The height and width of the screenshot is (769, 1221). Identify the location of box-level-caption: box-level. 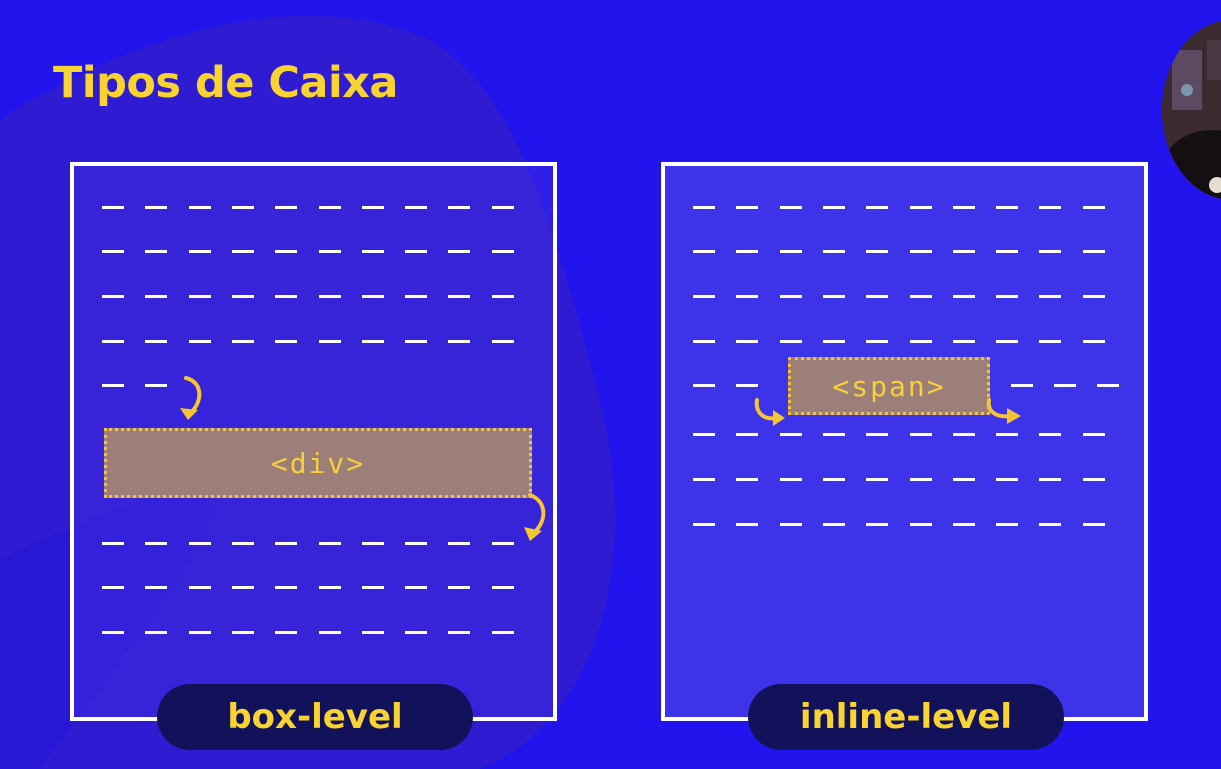
(315, 717).